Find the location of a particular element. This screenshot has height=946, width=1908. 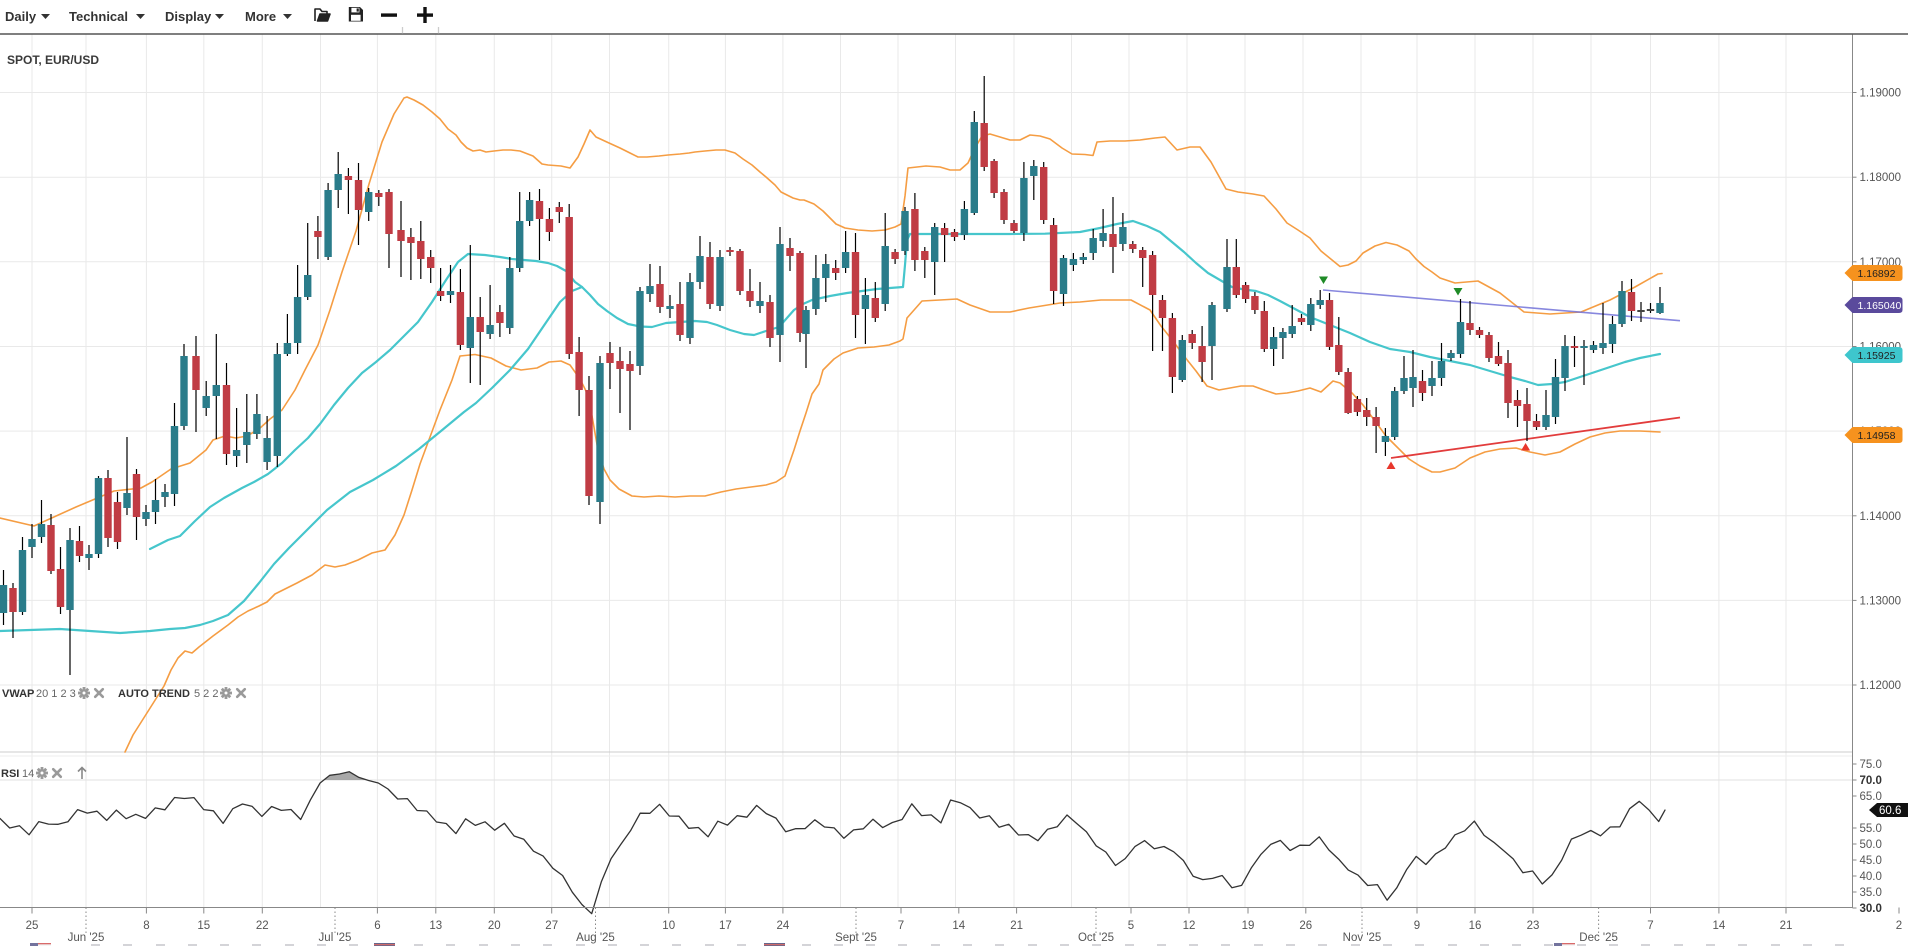

svg-text: 27 is located at coordinates (551, 926).